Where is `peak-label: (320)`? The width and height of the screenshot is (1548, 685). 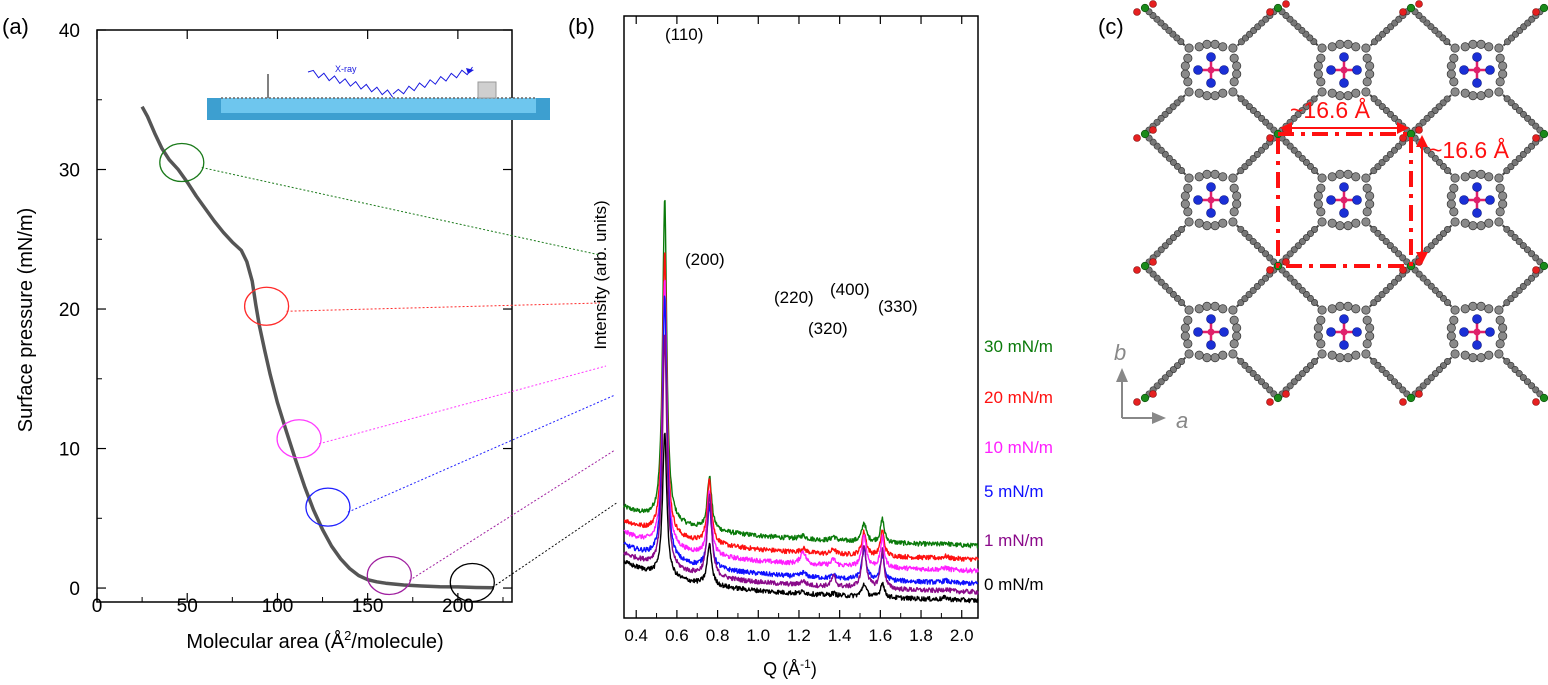 peak-label: (320) is located at coordinates (828, 328).